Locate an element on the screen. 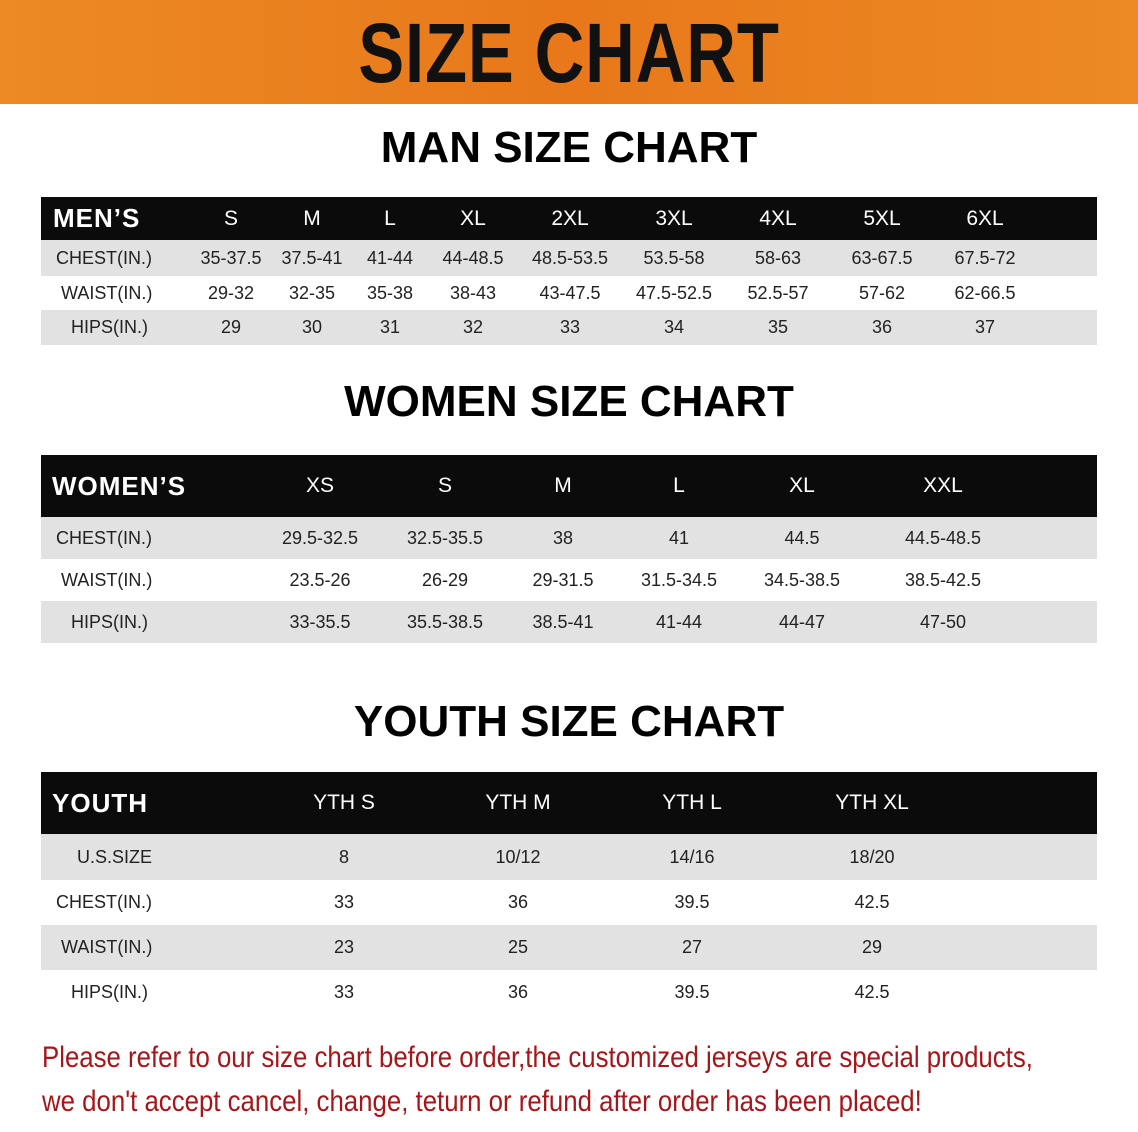 The height and width of the screenshot is (1132, 1138). women-header-row: WOMEN’S XS S M L XL XXL is located at coordinates (569, 486).